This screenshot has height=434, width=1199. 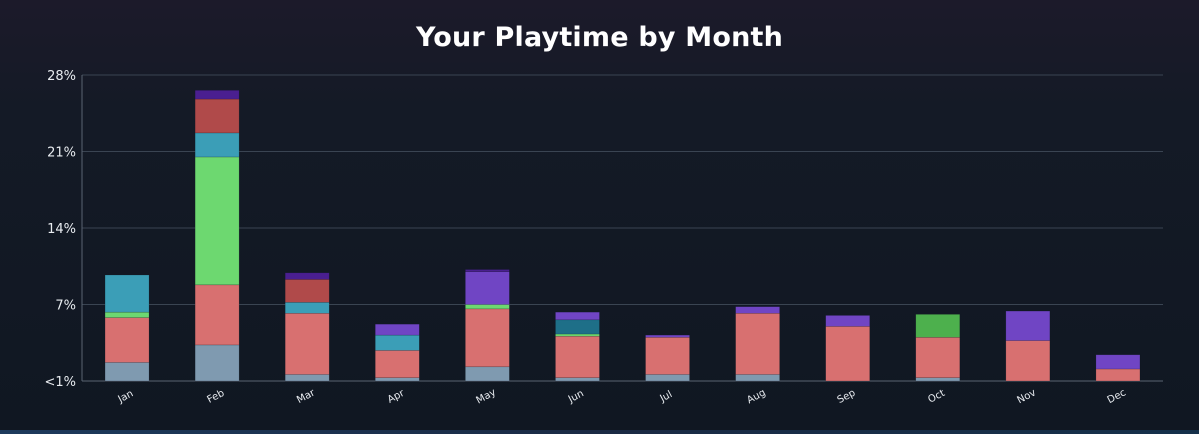 I want to click on bar-stack-mar, so click(x=307, y=327).